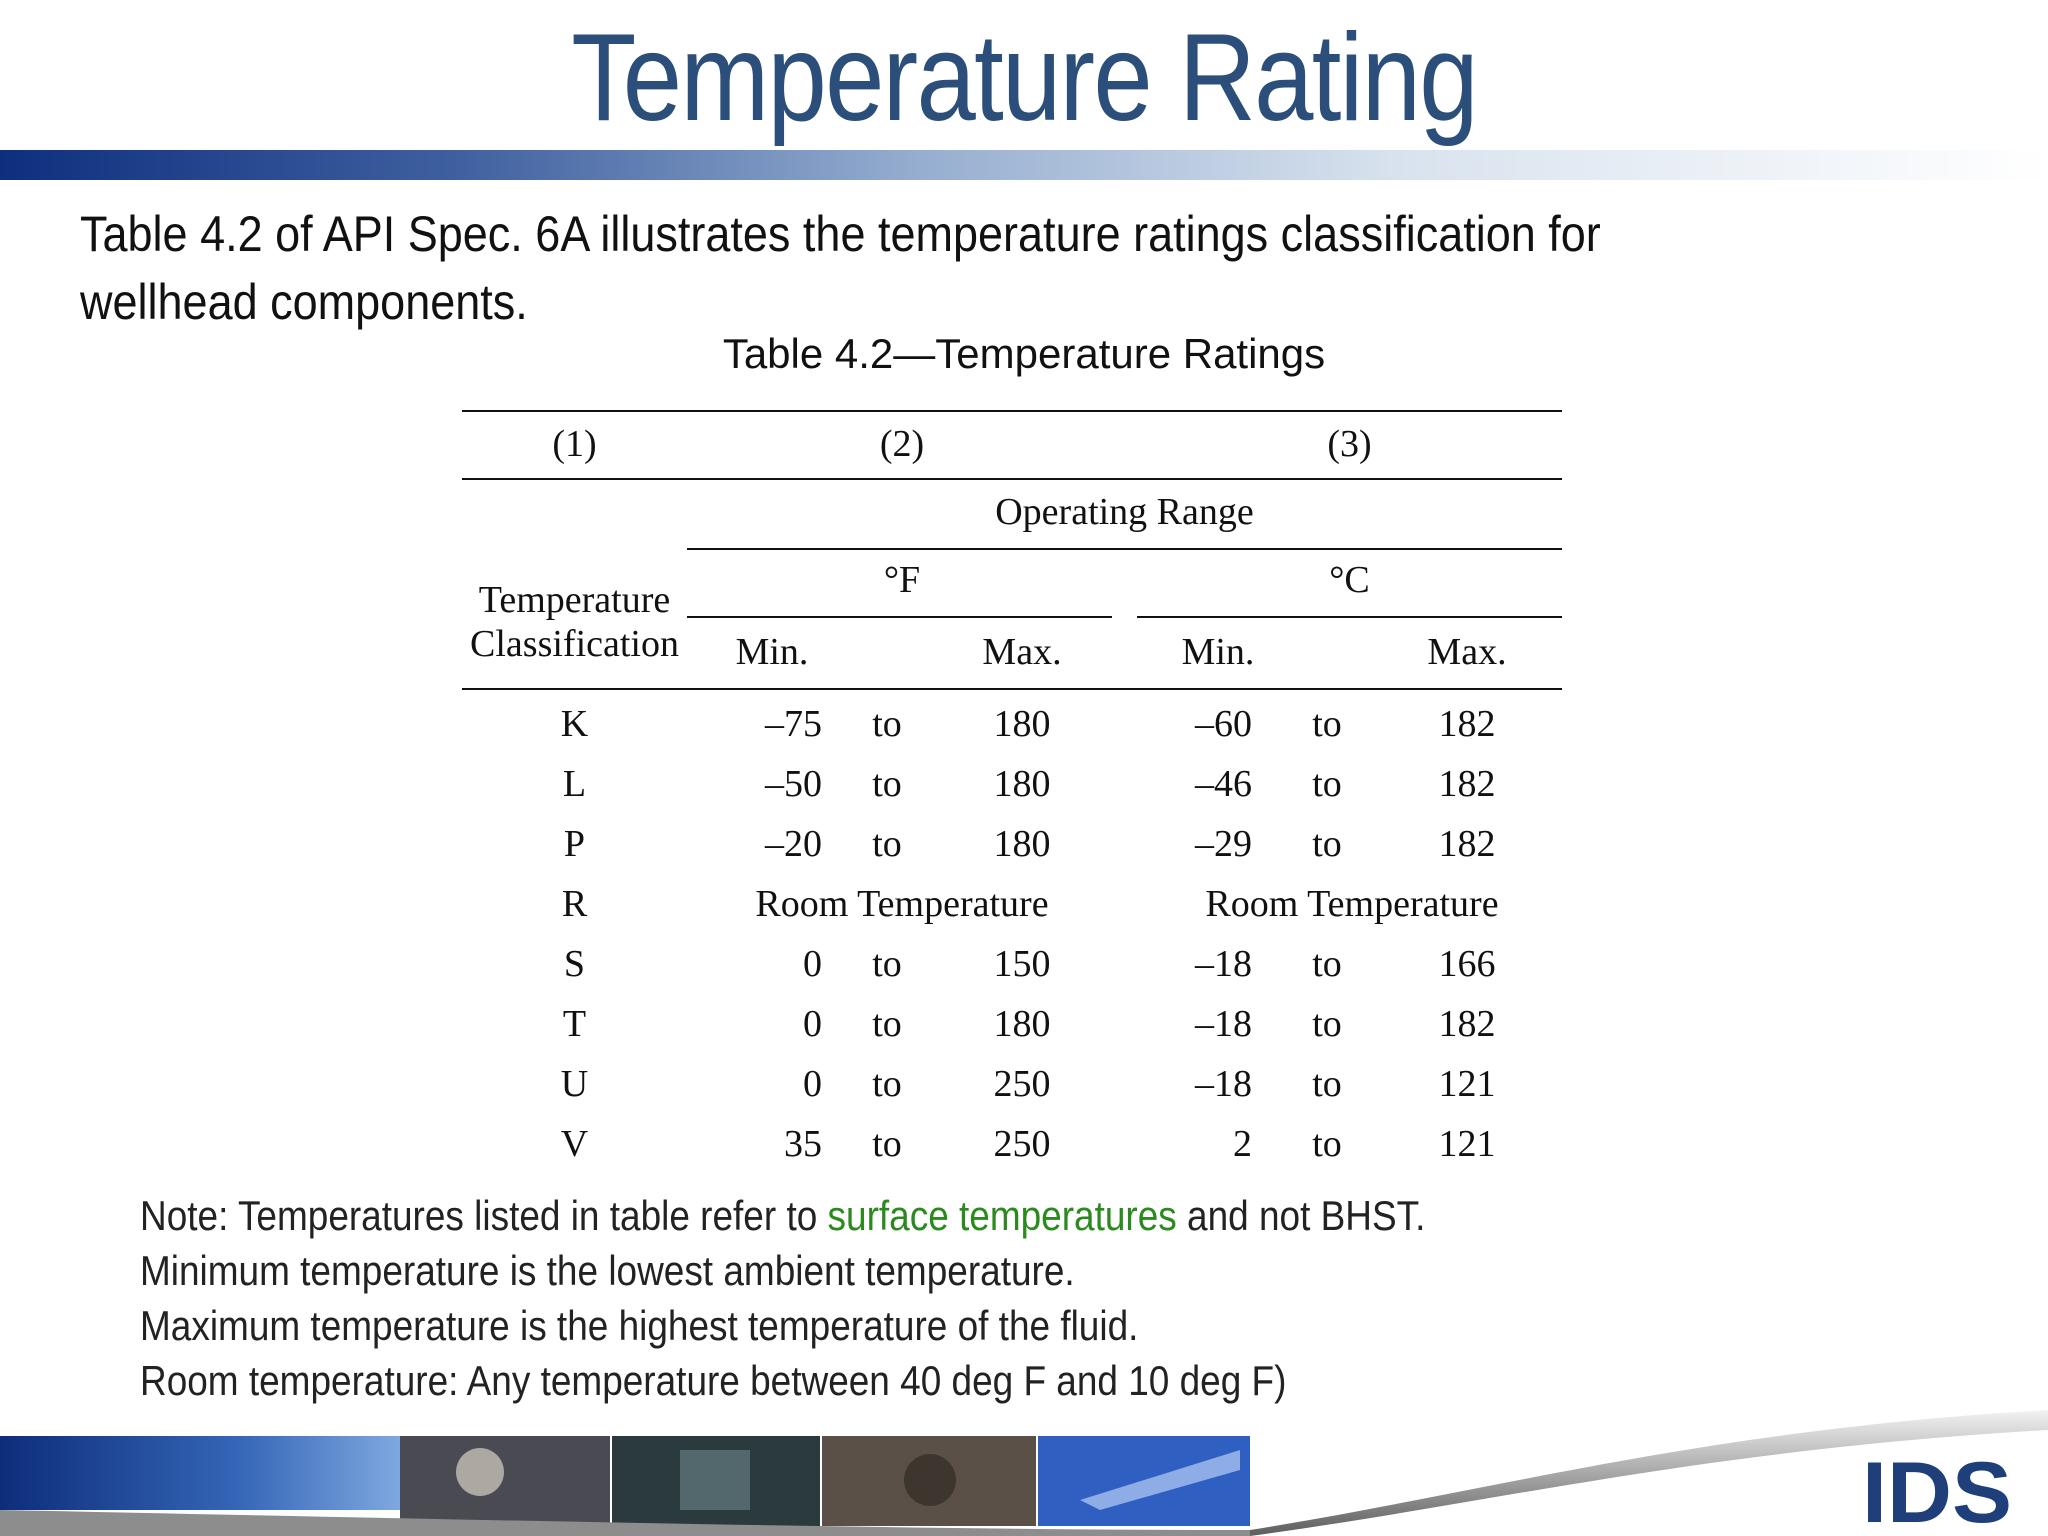 This screenshot has width=2048, height=1536. Describe the element at coordinates (1349, 617) in the screenshot. I see `table-rule-celsius` at that location.